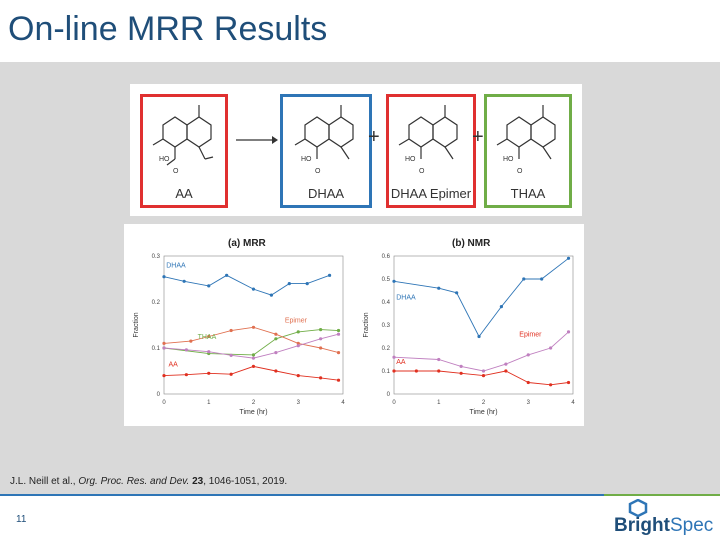  What do you see at coordinates (173, 364) in the screenshot?
I see `chart-a-series-label: AA` at bounding box center [173, 364].